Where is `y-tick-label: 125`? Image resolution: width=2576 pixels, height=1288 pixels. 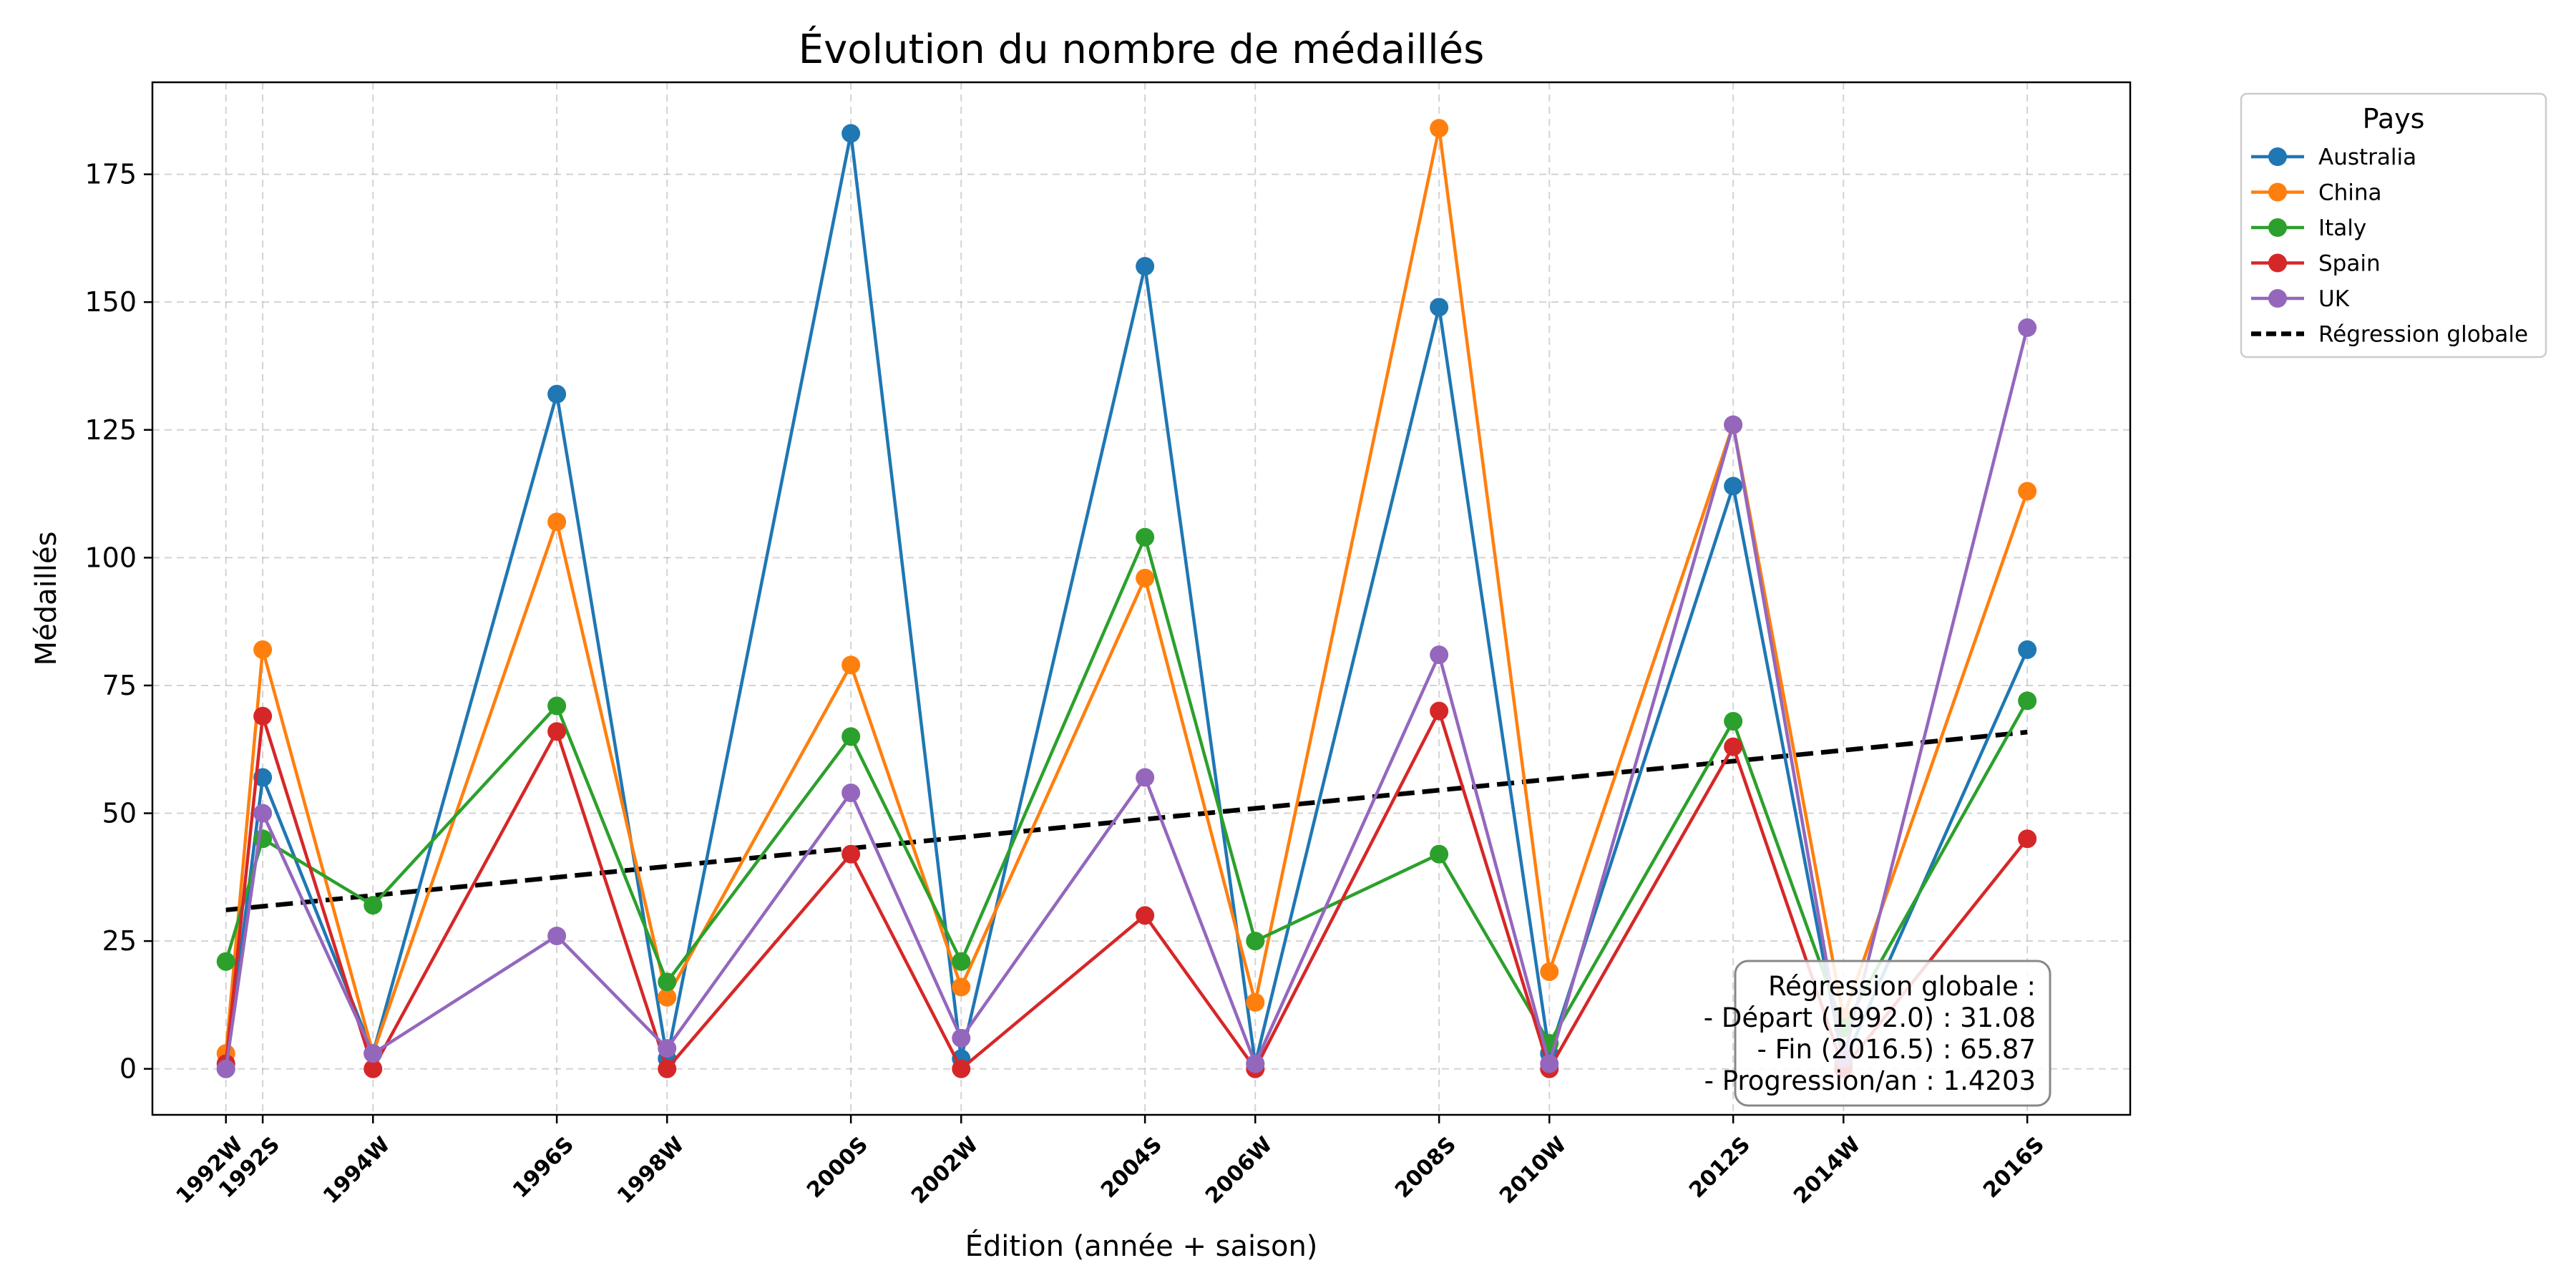 y-tick-label: 125 is located at coordinates (110, 430).